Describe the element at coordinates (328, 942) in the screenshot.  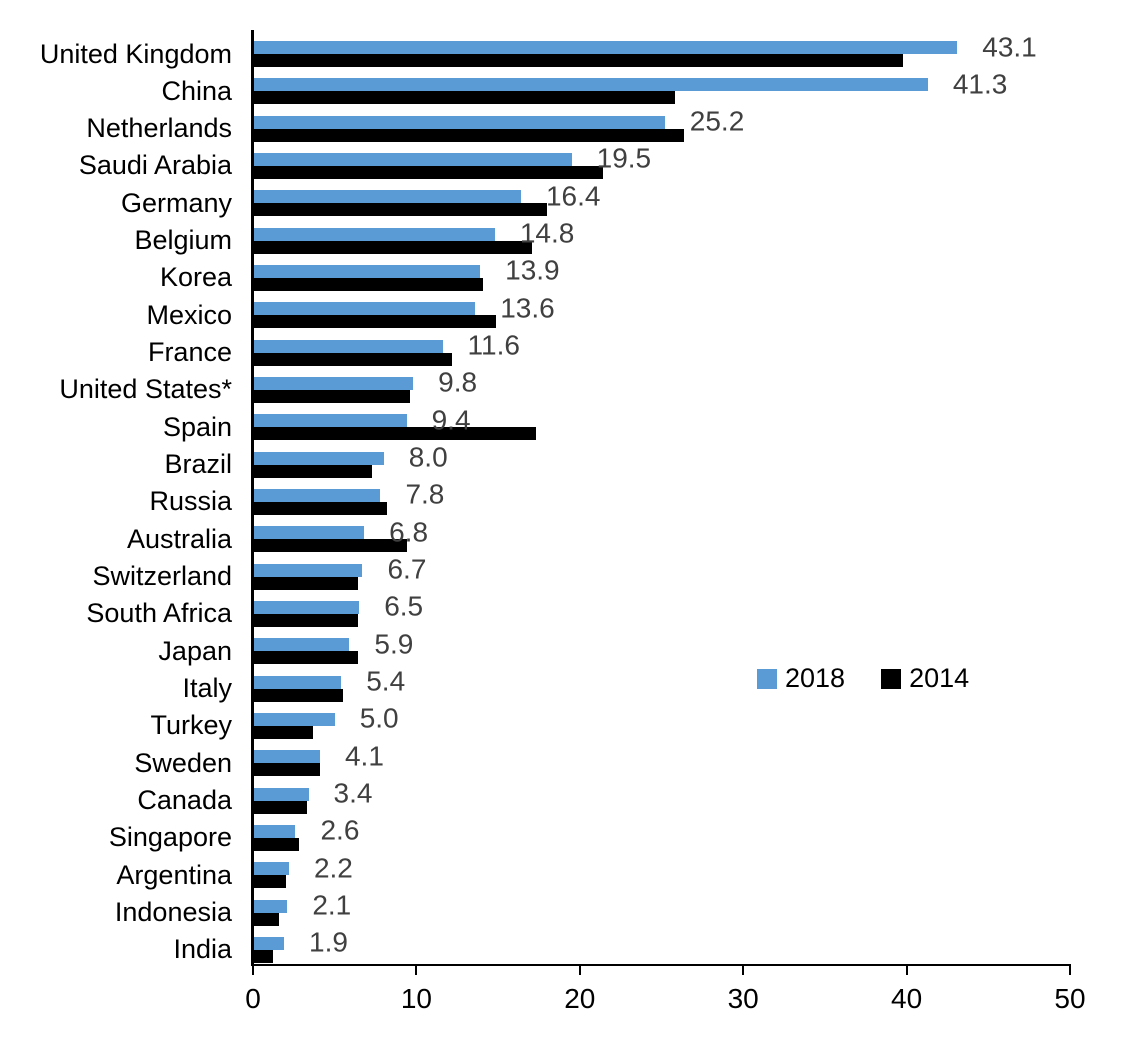
I see `data-label: 1.9` at that location.